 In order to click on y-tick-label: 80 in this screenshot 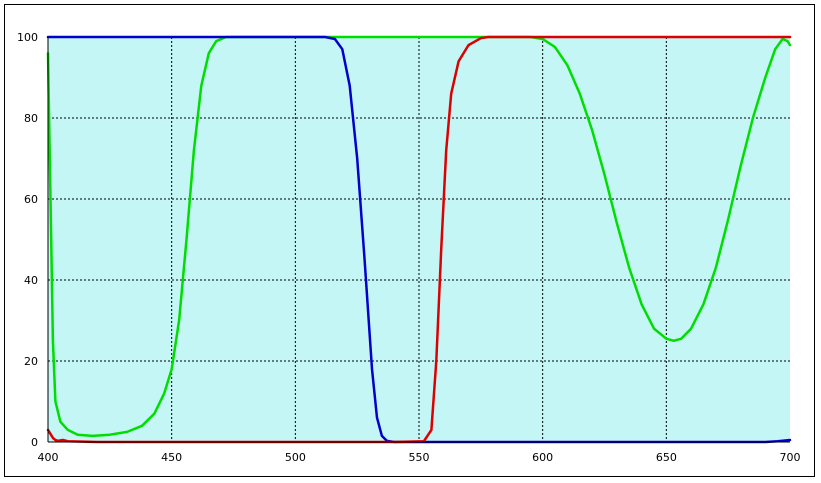, I will do `click(31, 118)`.